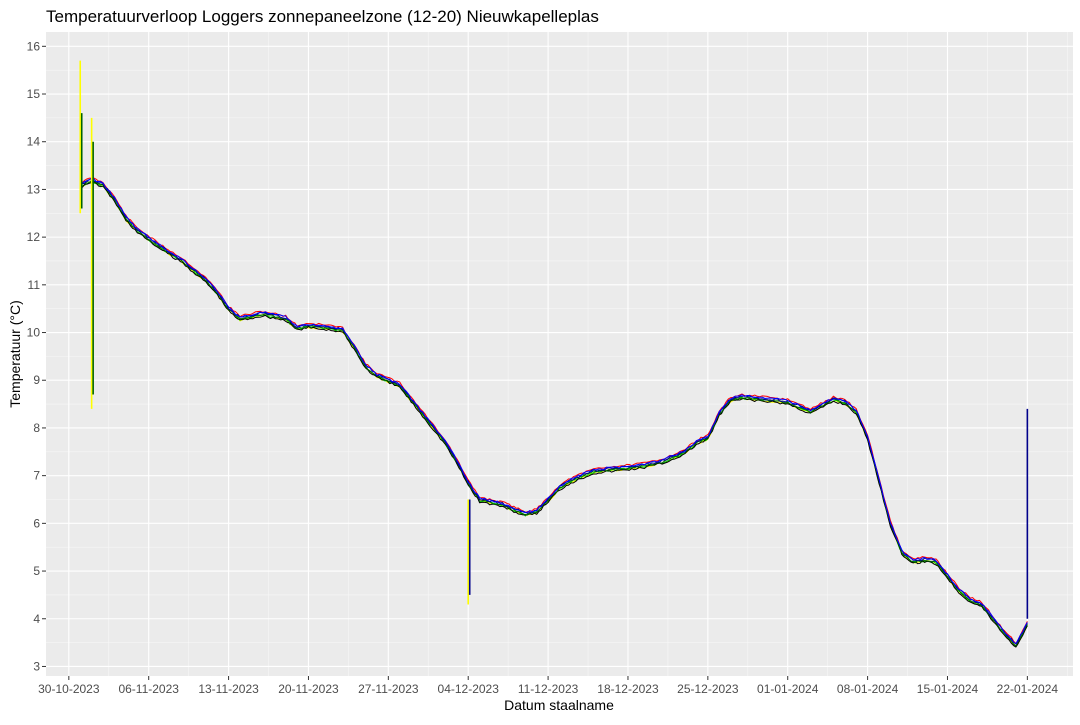 The height and width of the screenshot is (725, 1080). I want to click on y-tick-label: 7, so click(36, 476).